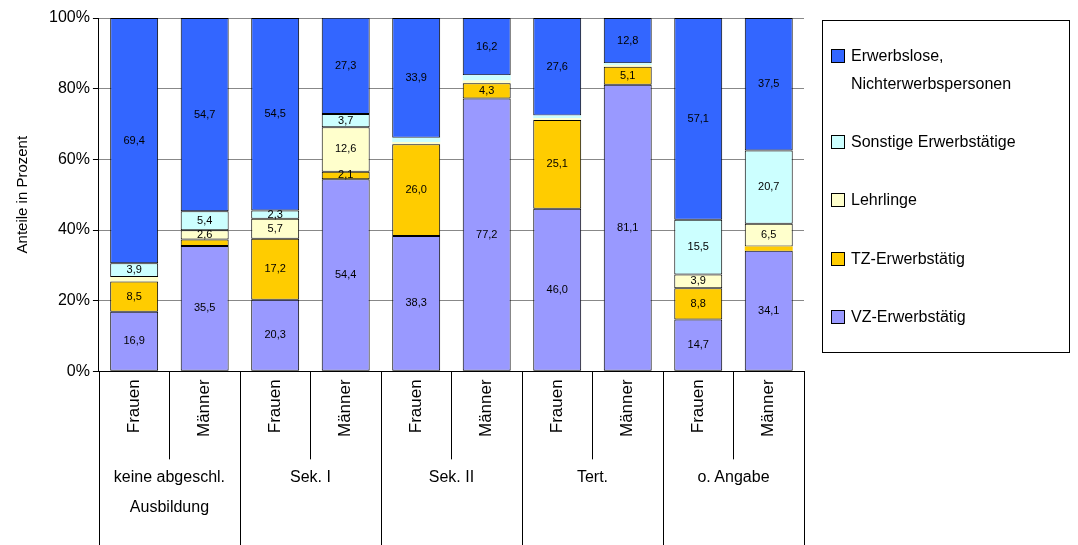  I want to click on data-label: 12,8, so click(628, 39).